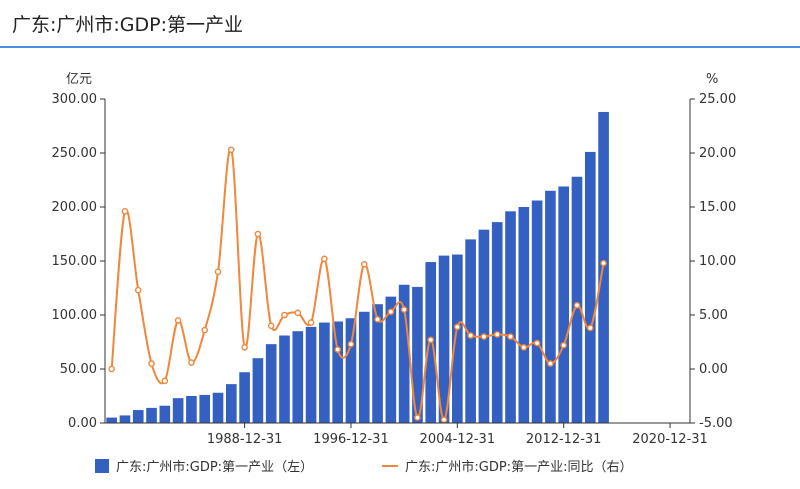 The image size is (800, 489). I want to click on chart-title: 广东:广州市:GDP:第一产业, so click(128, 25).